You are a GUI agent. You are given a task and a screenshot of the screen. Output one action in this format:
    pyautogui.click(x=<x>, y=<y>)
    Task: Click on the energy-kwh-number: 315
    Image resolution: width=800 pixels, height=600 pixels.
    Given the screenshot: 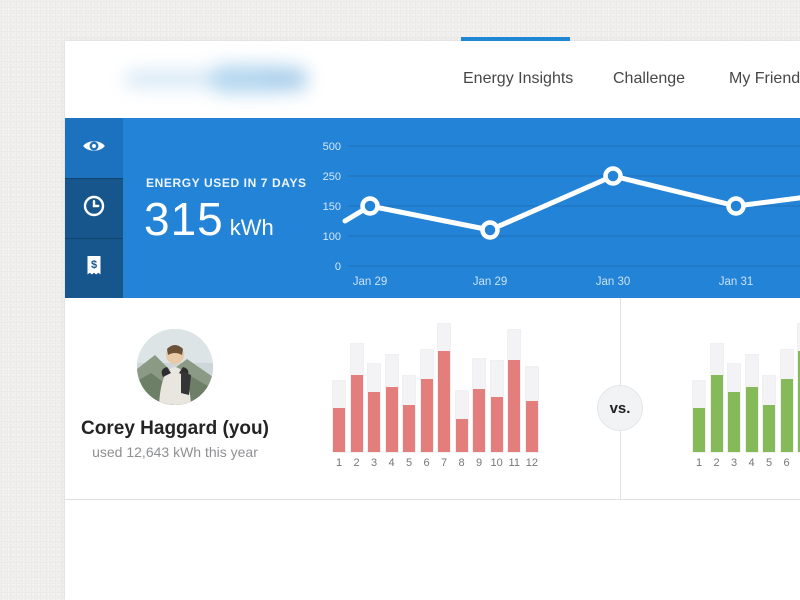 What is the action you would take?
    pyautogui.click(x=184, y=219)
    